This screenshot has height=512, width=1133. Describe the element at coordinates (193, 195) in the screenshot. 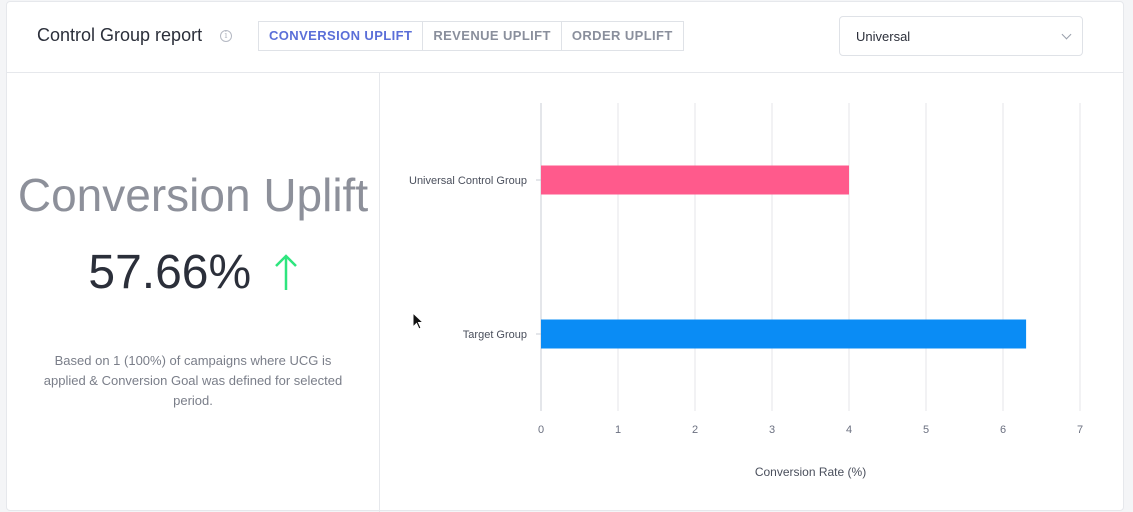

I see `uplift-heading: Conversion Uplift` at that location.